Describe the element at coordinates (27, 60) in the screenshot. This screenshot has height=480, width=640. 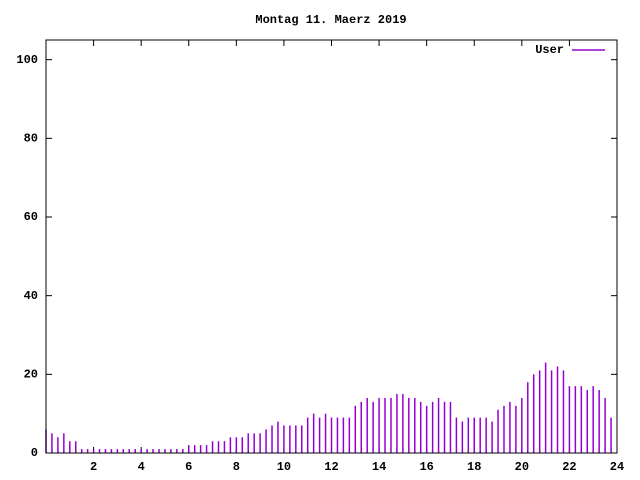
I see `y-tick-label: 100` at that location.